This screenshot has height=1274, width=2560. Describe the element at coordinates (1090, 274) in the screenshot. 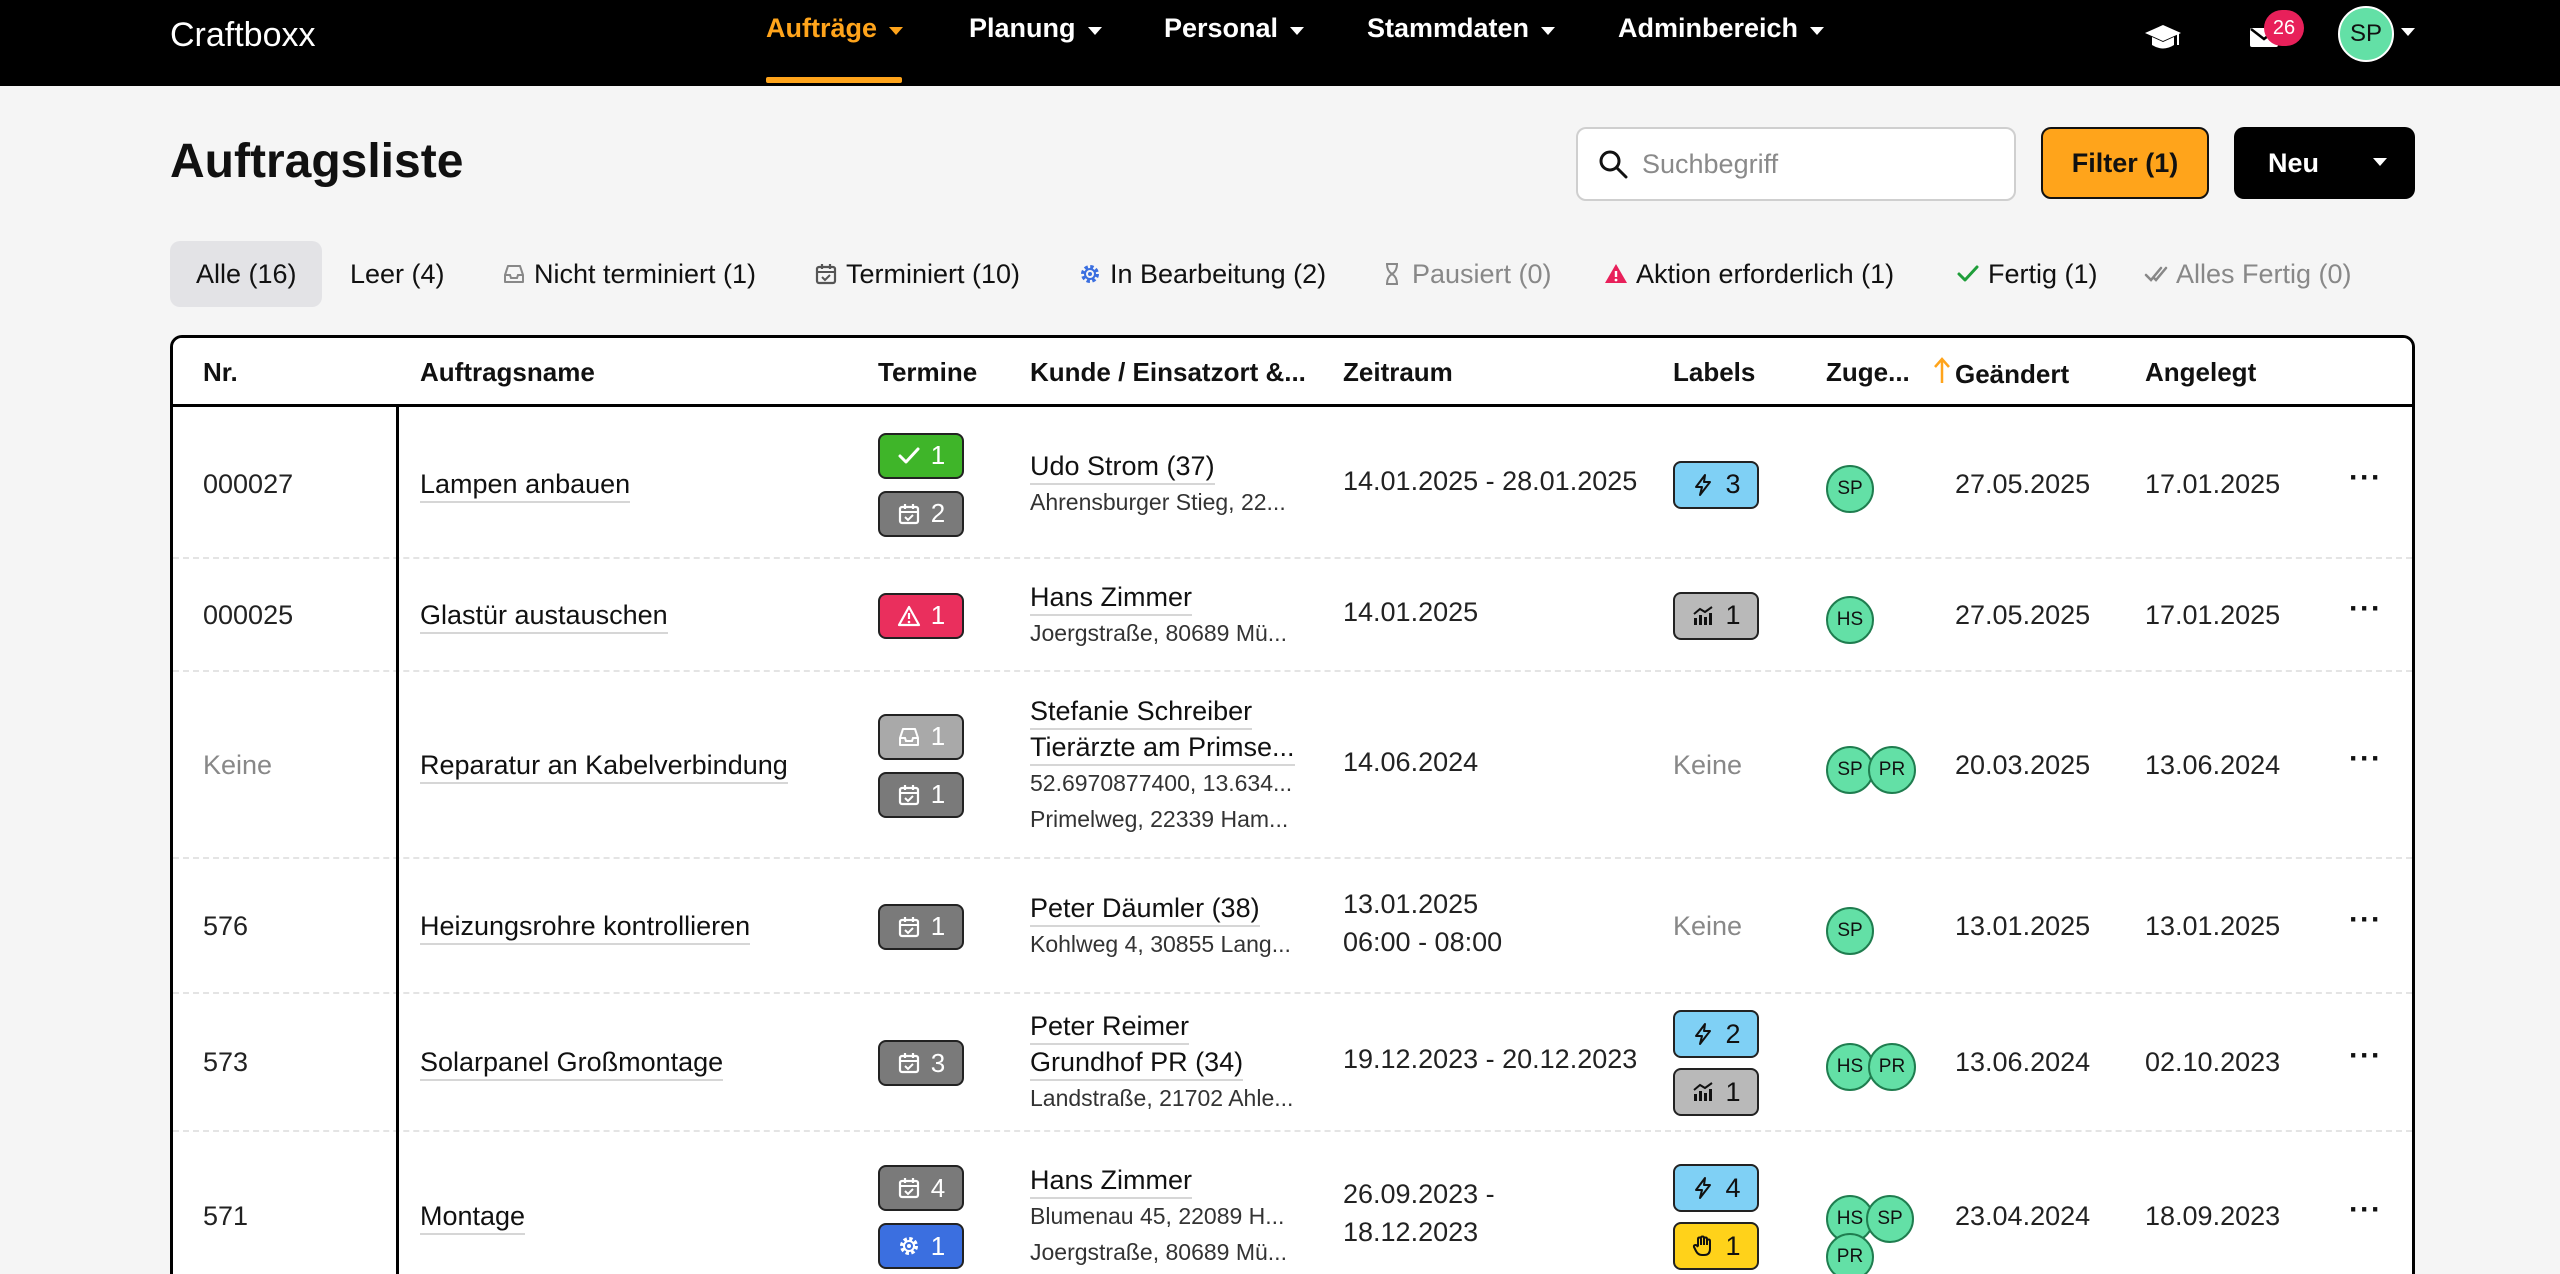

I see `gear-icon` at that location.